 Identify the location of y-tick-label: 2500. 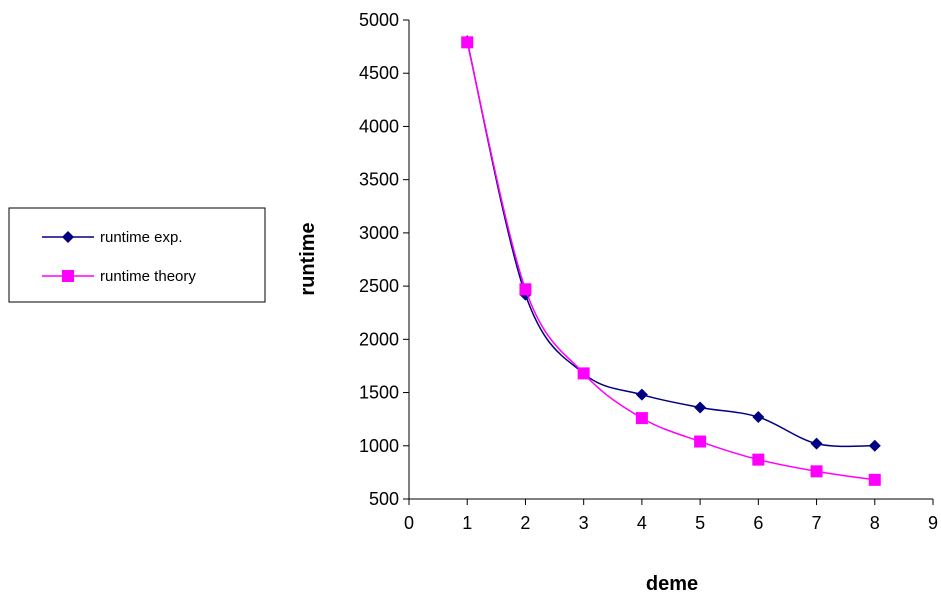
(379, 286).